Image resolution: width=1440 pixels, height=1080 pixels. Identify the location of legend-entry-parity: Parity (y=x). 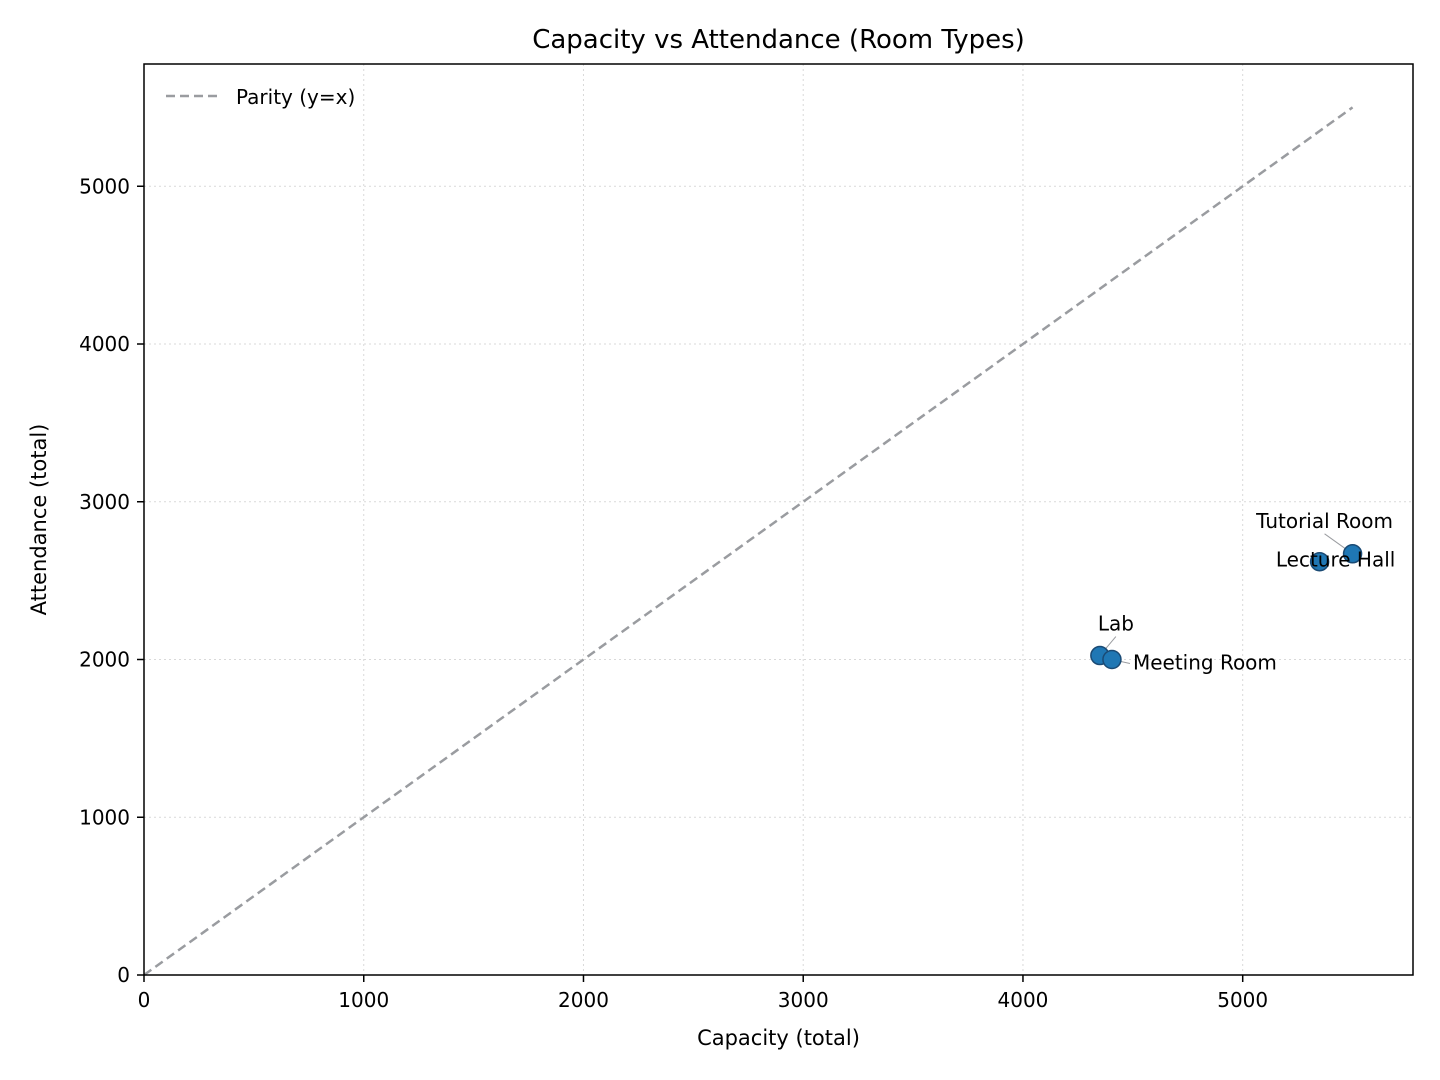
(295, 97).